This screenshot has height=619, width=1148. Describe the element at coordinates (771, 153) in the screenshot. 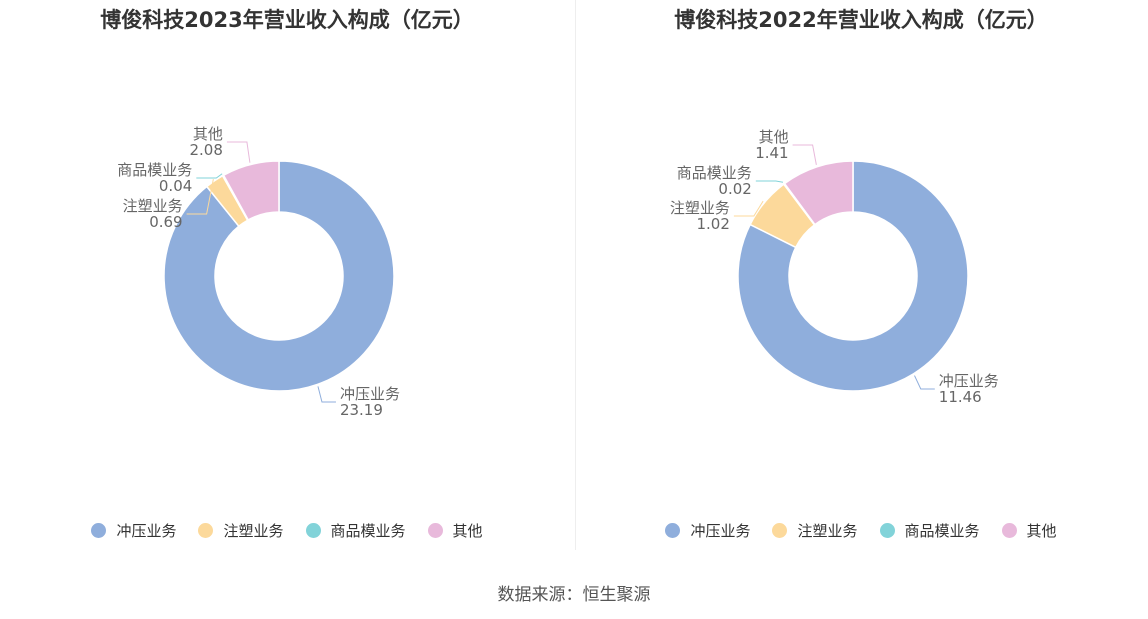

I see `slice-value-other: 1.41` at that location.